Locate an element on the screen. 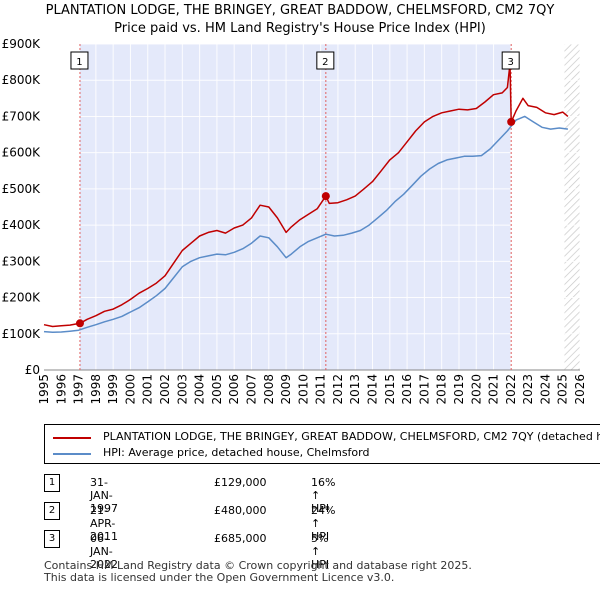  forecast-hatch is located at coordinates (572, 207).